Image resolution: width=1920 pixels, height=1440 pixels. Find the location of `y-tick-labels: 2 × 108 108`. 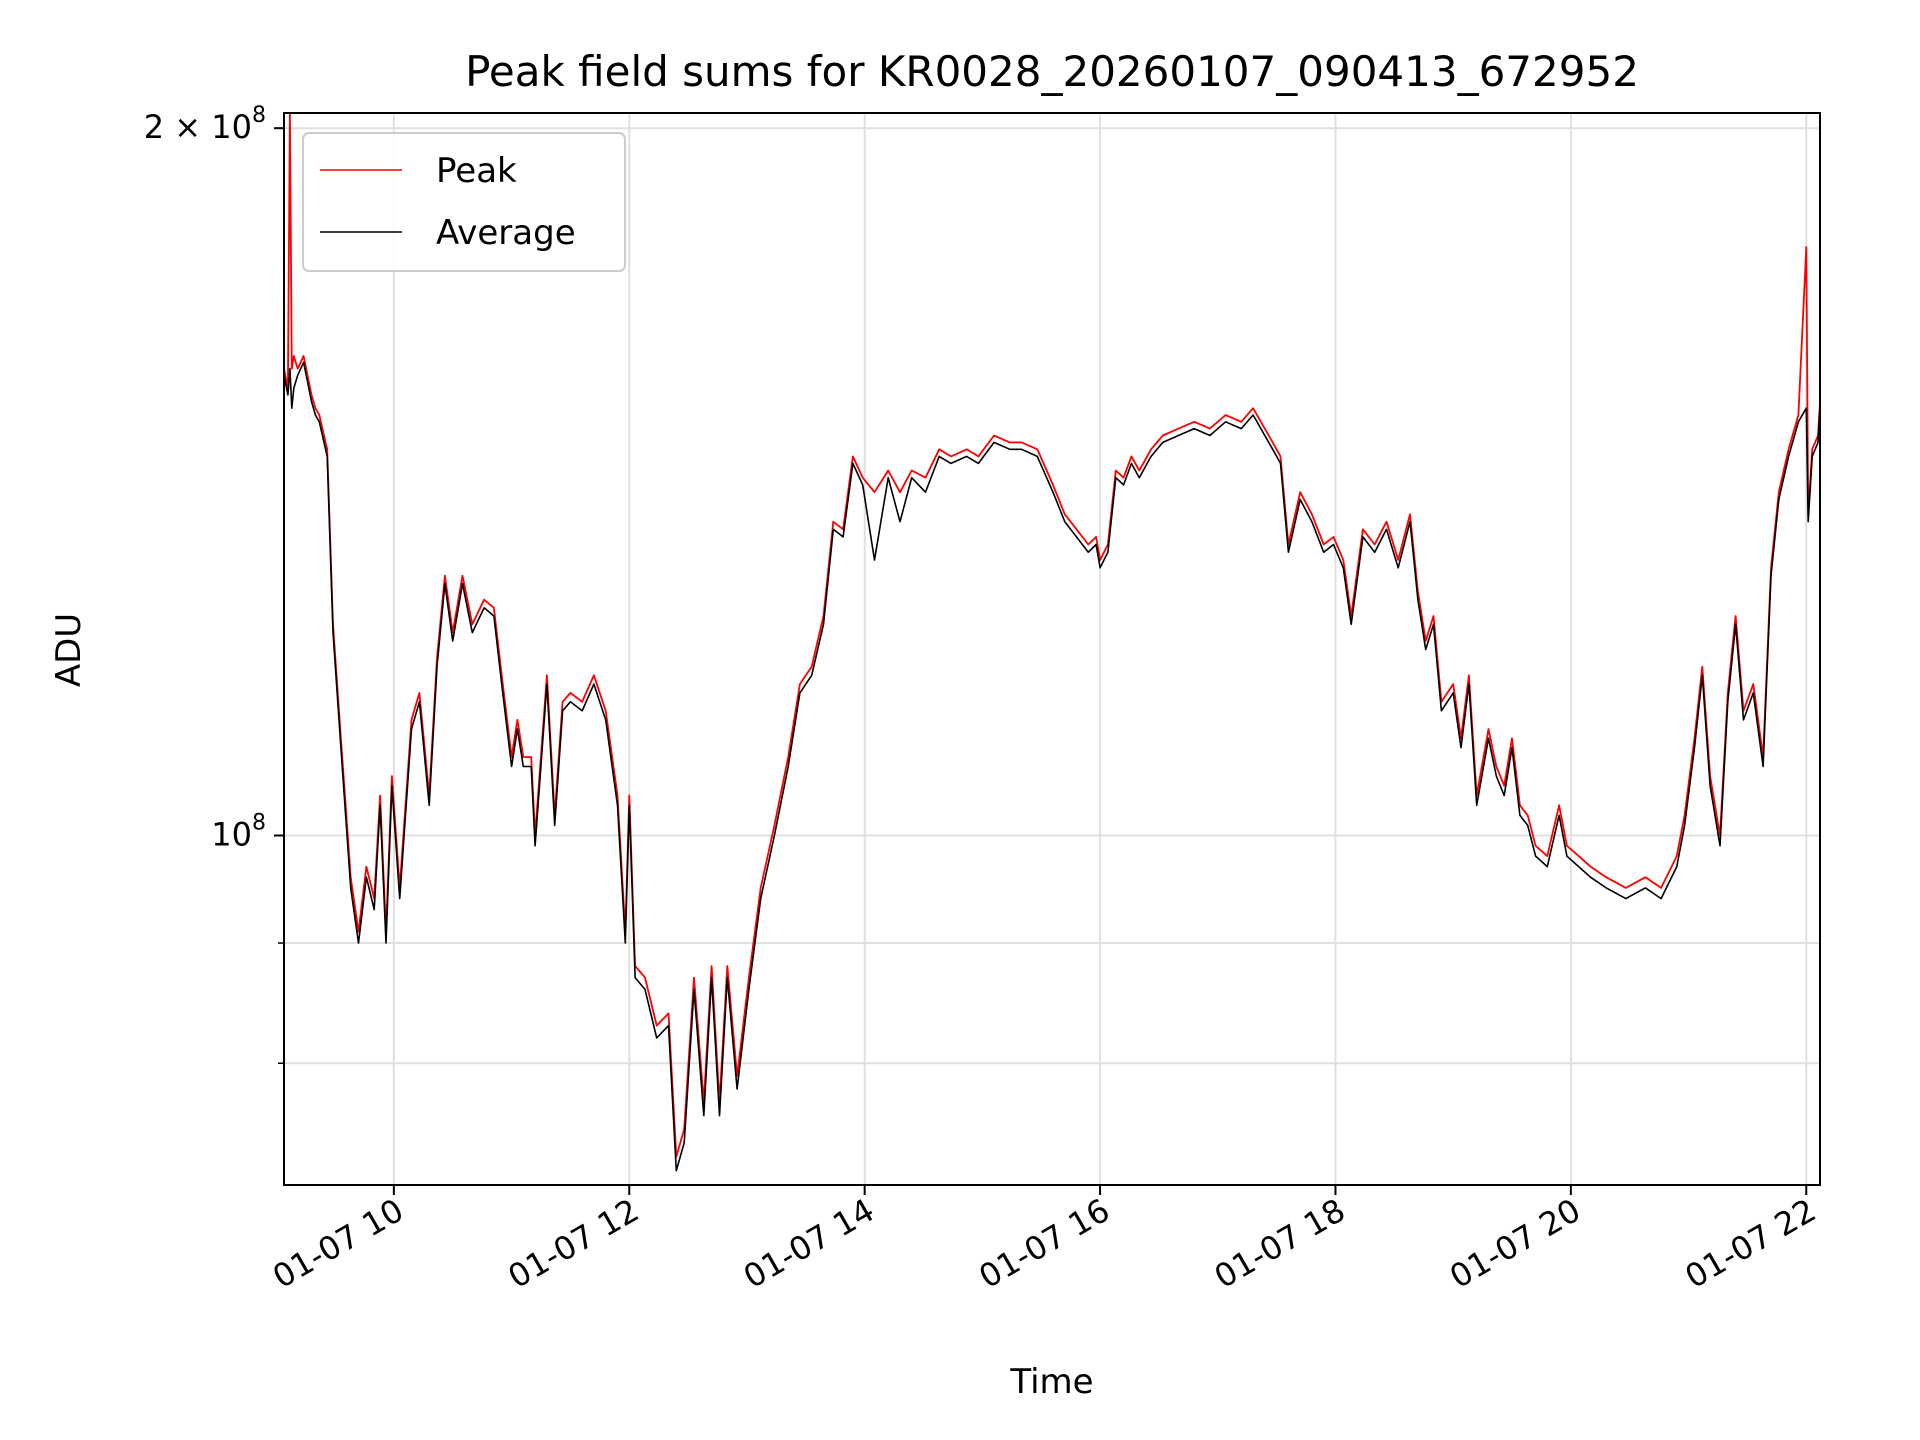

y-tick-labels: 2 × 108 108 is located at coordinates (205, 478).